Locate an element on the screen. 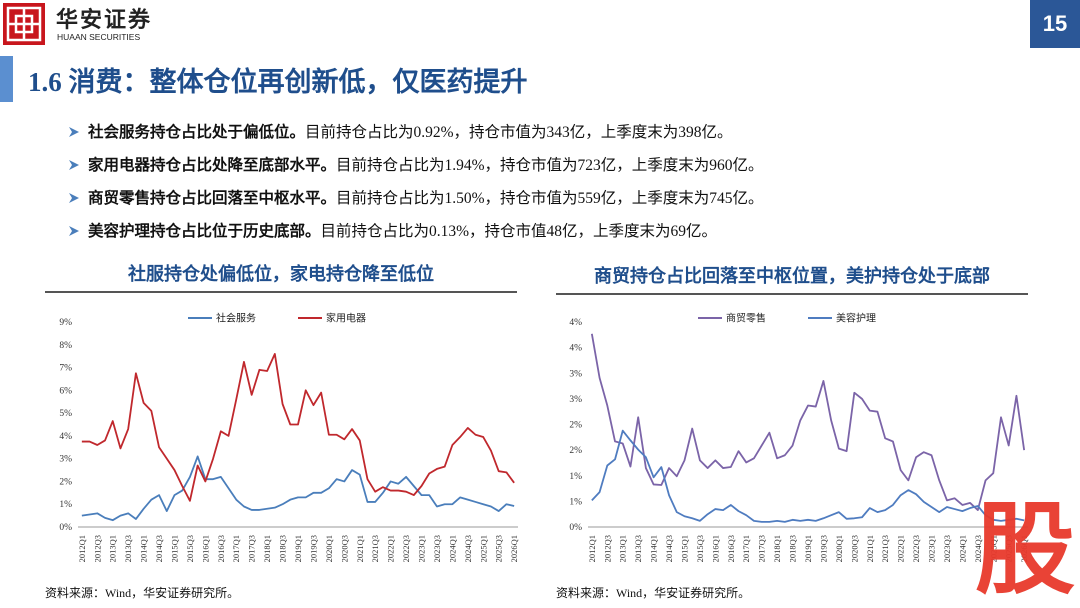 The image size is (1080, 608). x-tick-label: 2018Q3 is located at coordinates (793, 548).